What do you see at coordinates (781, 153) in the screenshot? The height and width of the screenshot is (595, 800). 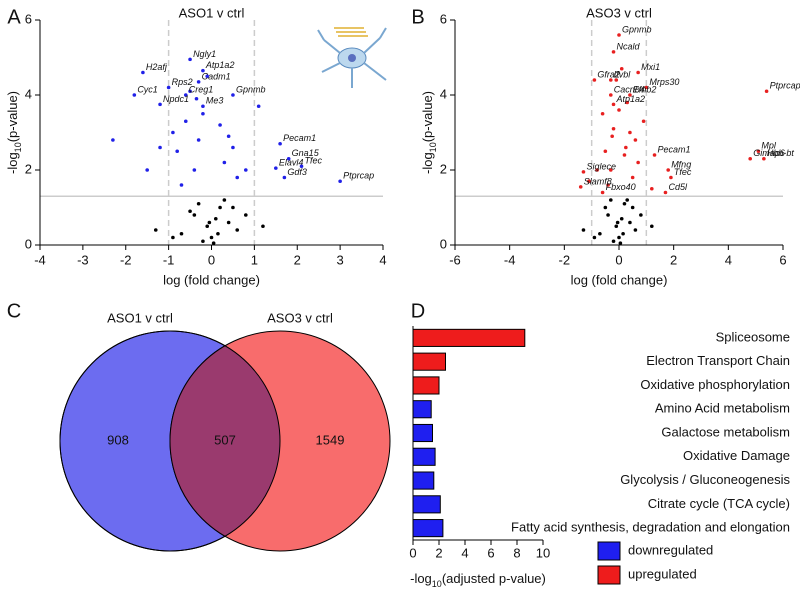 I see `gene-label: Hbb-bt` at bounding box center [781, 153].